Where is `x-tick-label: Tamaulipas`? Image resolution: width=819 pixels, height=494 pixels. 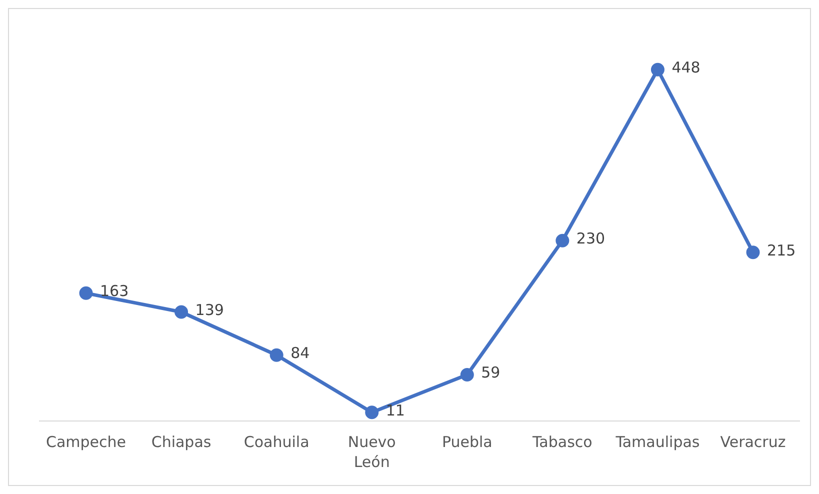 x-tick-label: Tamaulipas is located at coordinates (657, 442).